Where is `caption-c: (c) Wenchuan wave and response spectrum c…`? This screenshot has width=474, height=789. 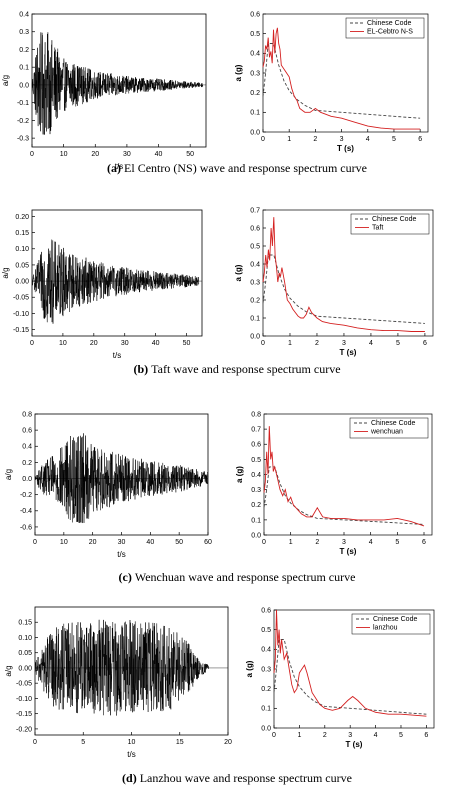 caption-c: (c) Wenchuan wave and response spectrum c… is located at coordinates (237, 577).